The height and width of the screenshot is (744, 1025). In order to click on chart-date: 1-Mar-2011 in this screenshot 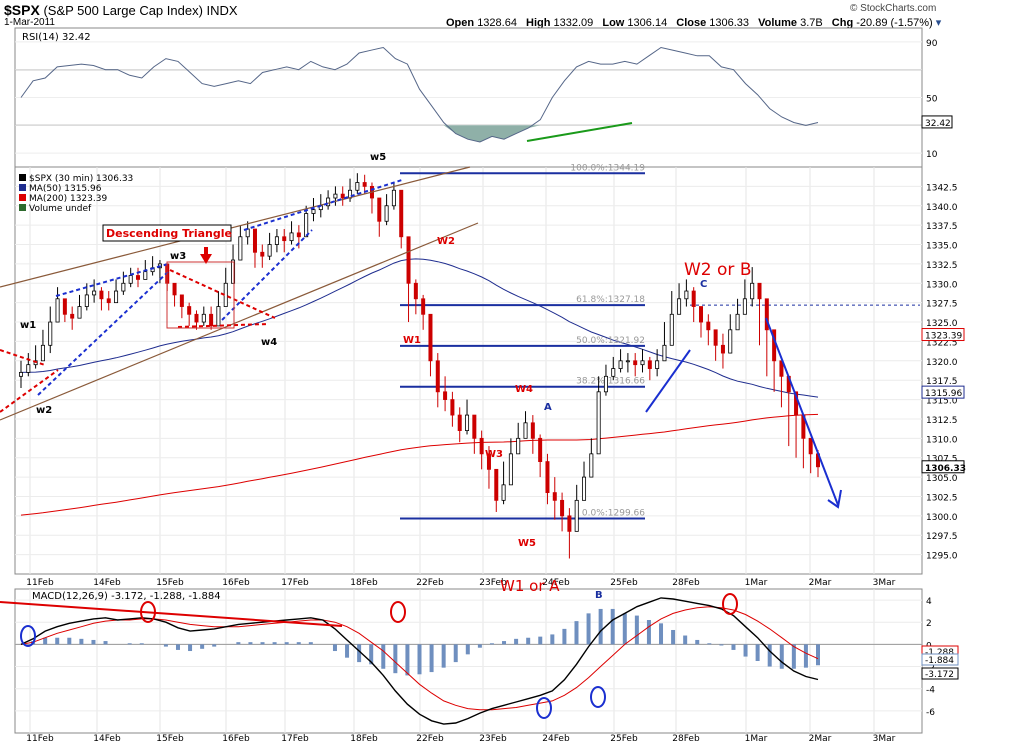, I will do `click(29, 22)`.